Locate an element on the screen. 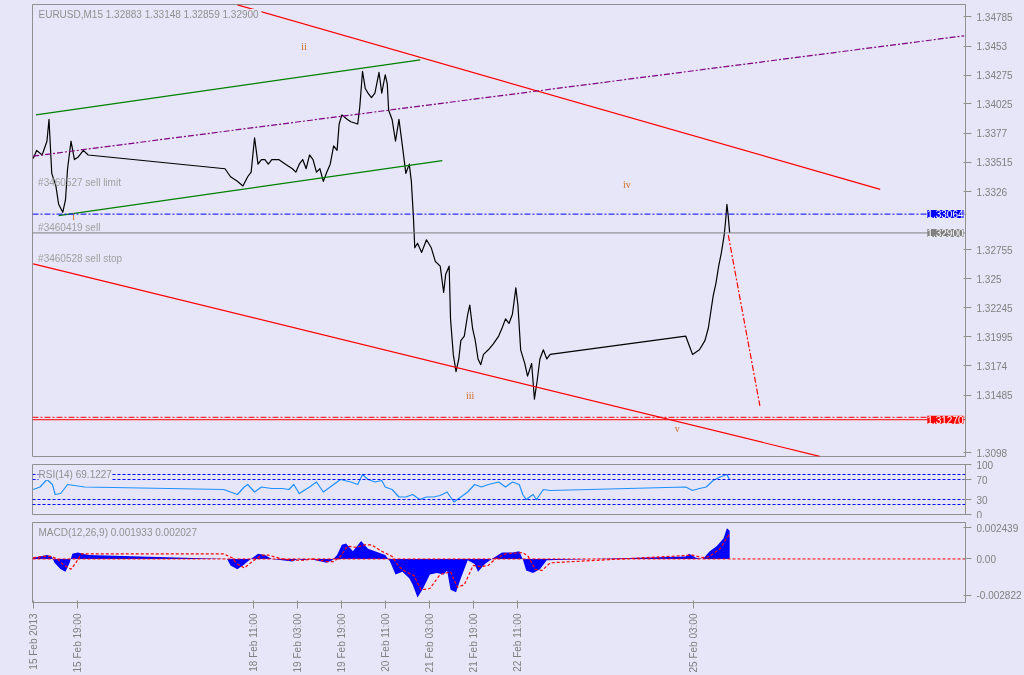 The image size is (1024, 675). y-tick-label: 1.325 is located at coordinates (989, 279).